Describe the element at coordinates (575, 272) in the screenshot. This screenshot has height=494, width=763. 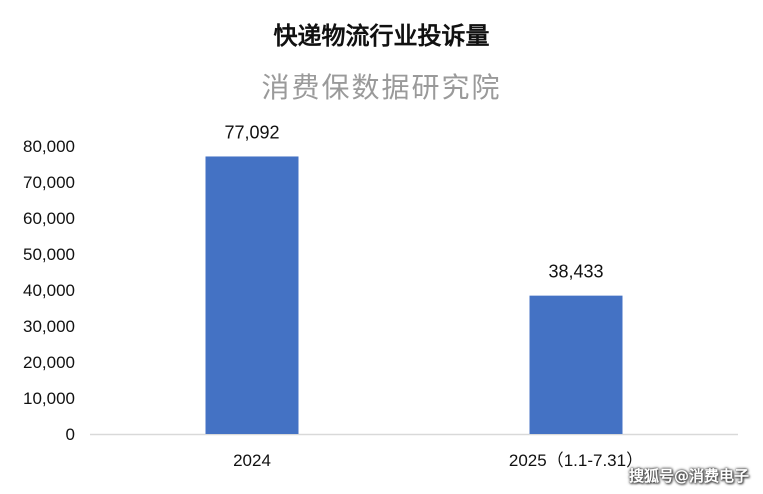
I see `data-label: 38,433` at that location.